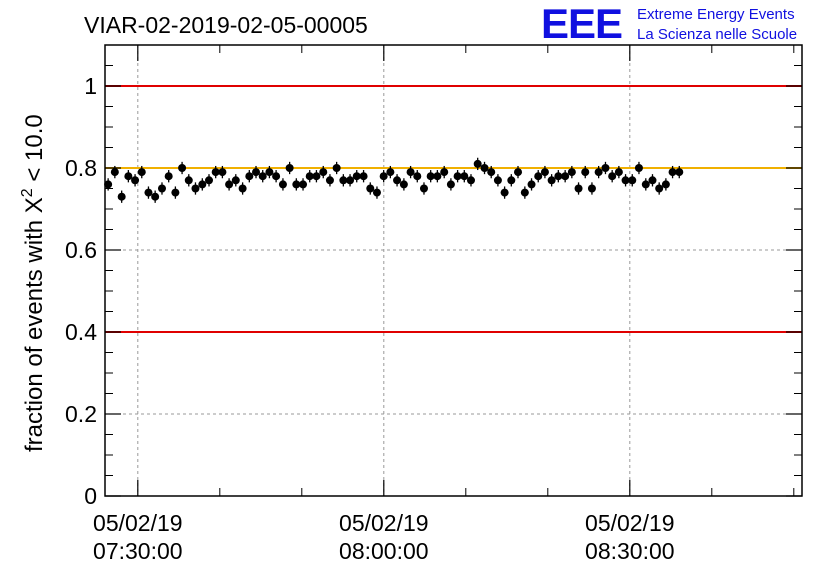 The height and width of the screenshot is (572, 836). Describe the element at coordinates (81, 168) in the screenshot. I see `y-tick-label: 0.8` at that location.